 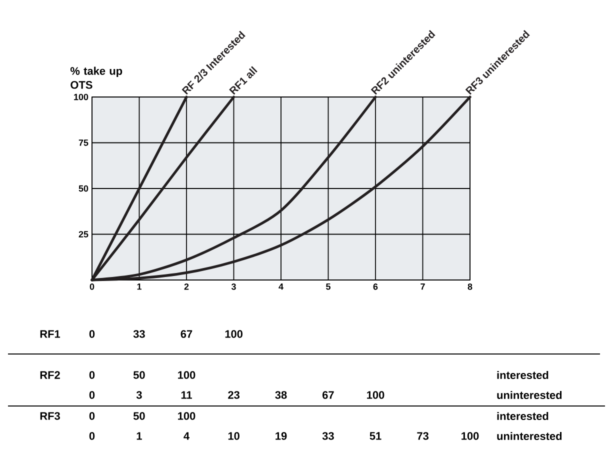 I want to click on text: 4, so click(x=187, y=436).